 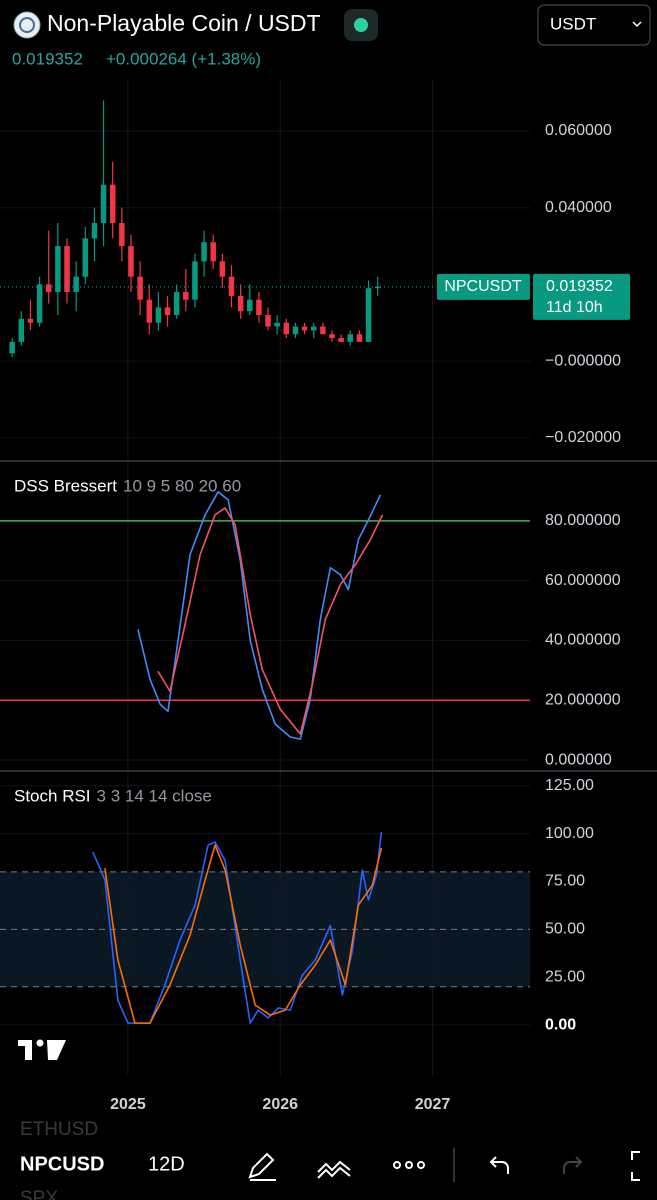 I want to click on y-tick-label: 100.00, so click(x=569, y=833).